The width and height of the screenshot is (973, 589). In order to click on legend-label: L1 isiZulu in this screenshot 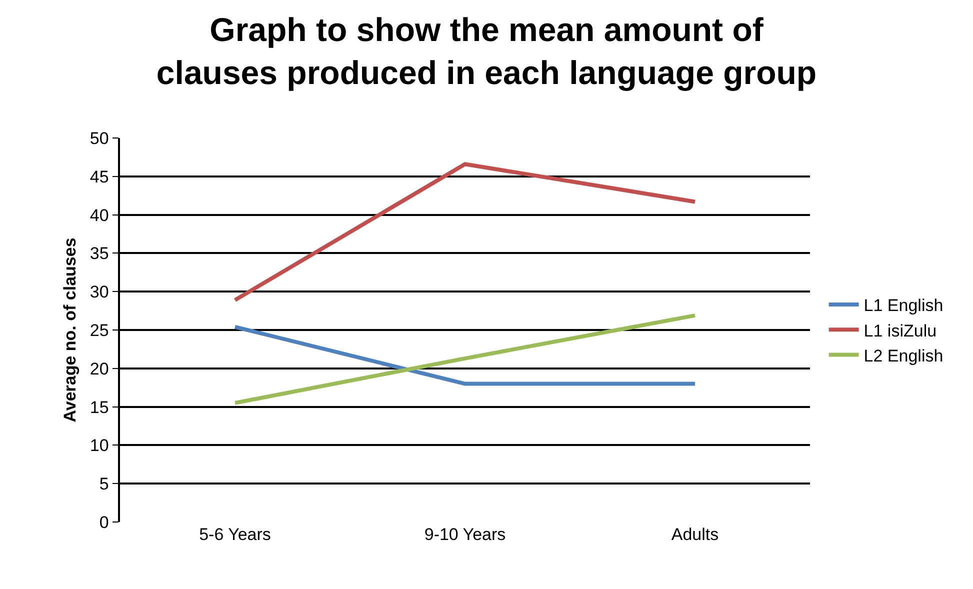, I will do `click(900, 330)`.